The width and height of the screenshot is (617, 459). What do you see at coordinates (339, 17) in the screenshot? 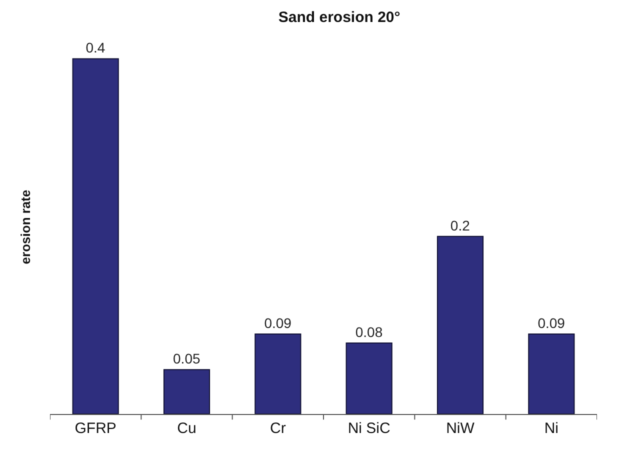
I see `chart-title: Sand erosion 20°` at bounding box center [339, 17].